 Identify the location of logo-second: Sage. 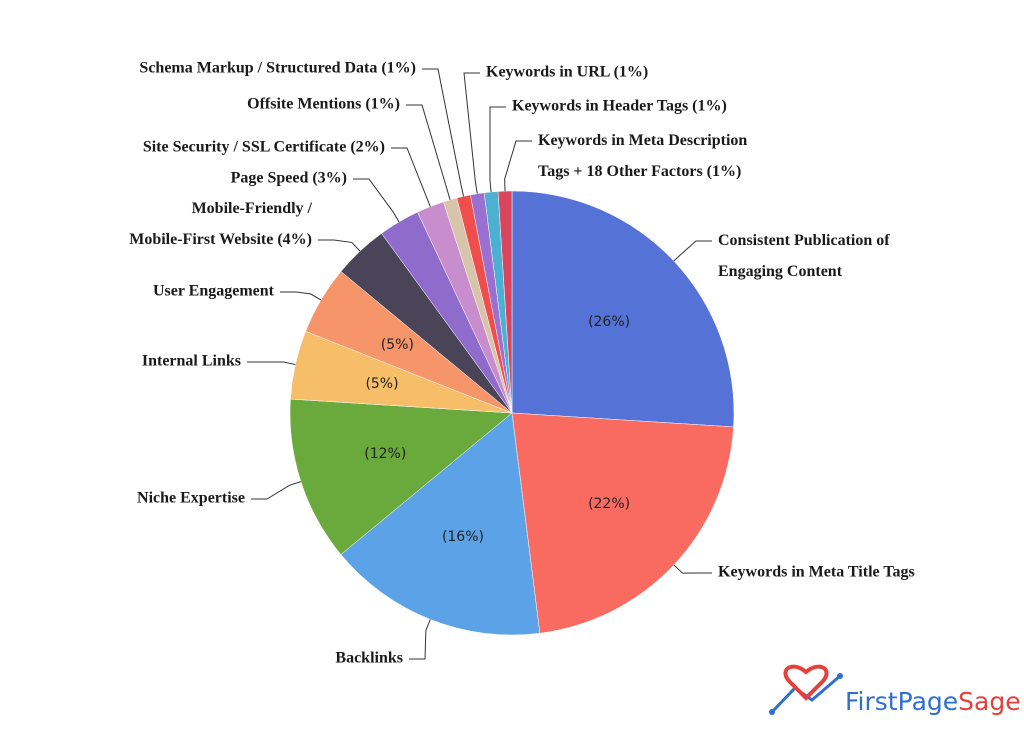
(989, 701).